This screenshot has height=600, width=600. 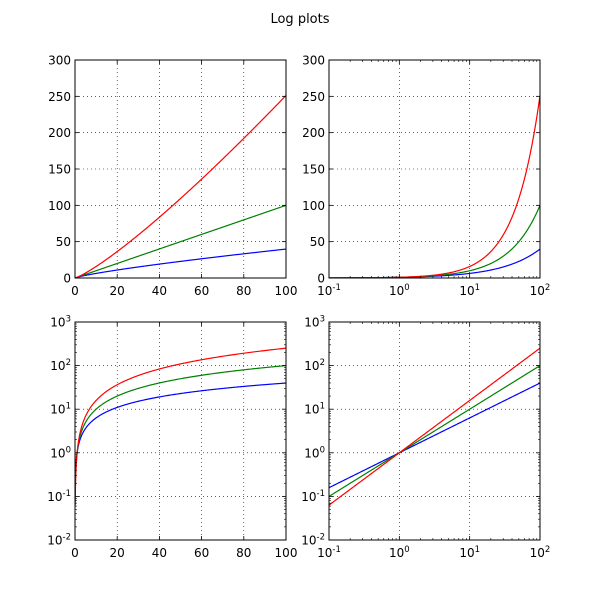 I want to click on y-tick-label: 10-1, so click(x=313, y=496).